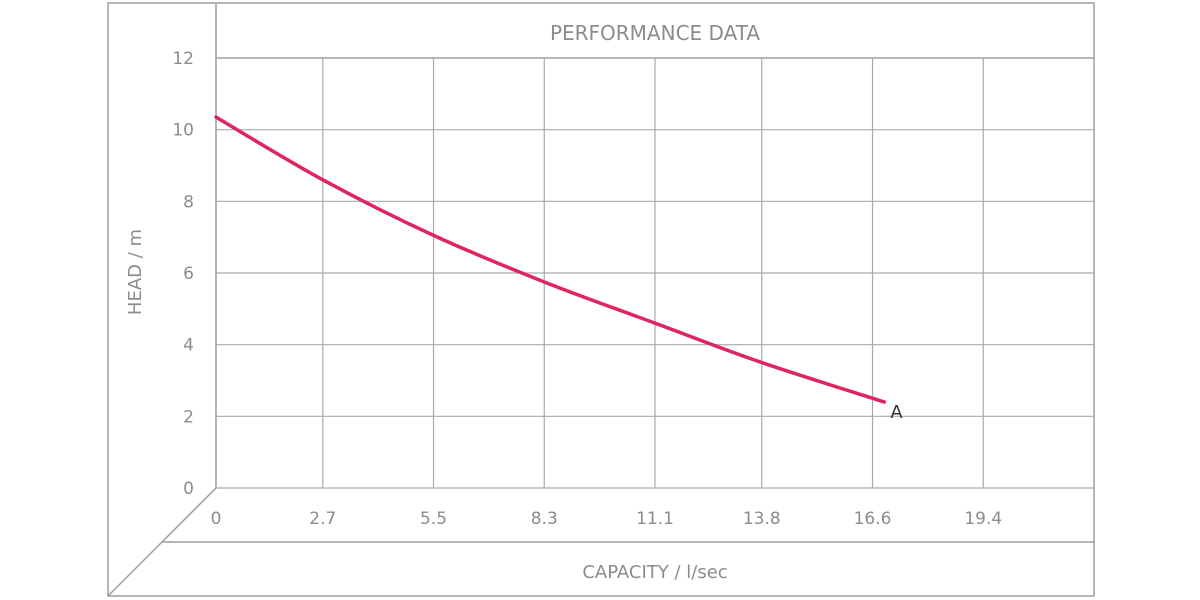 This screenshot has height=600, width=1200. Describe the element at coordinates (896, 412) in the screenshot. I see `series-label-a: A` at that location.